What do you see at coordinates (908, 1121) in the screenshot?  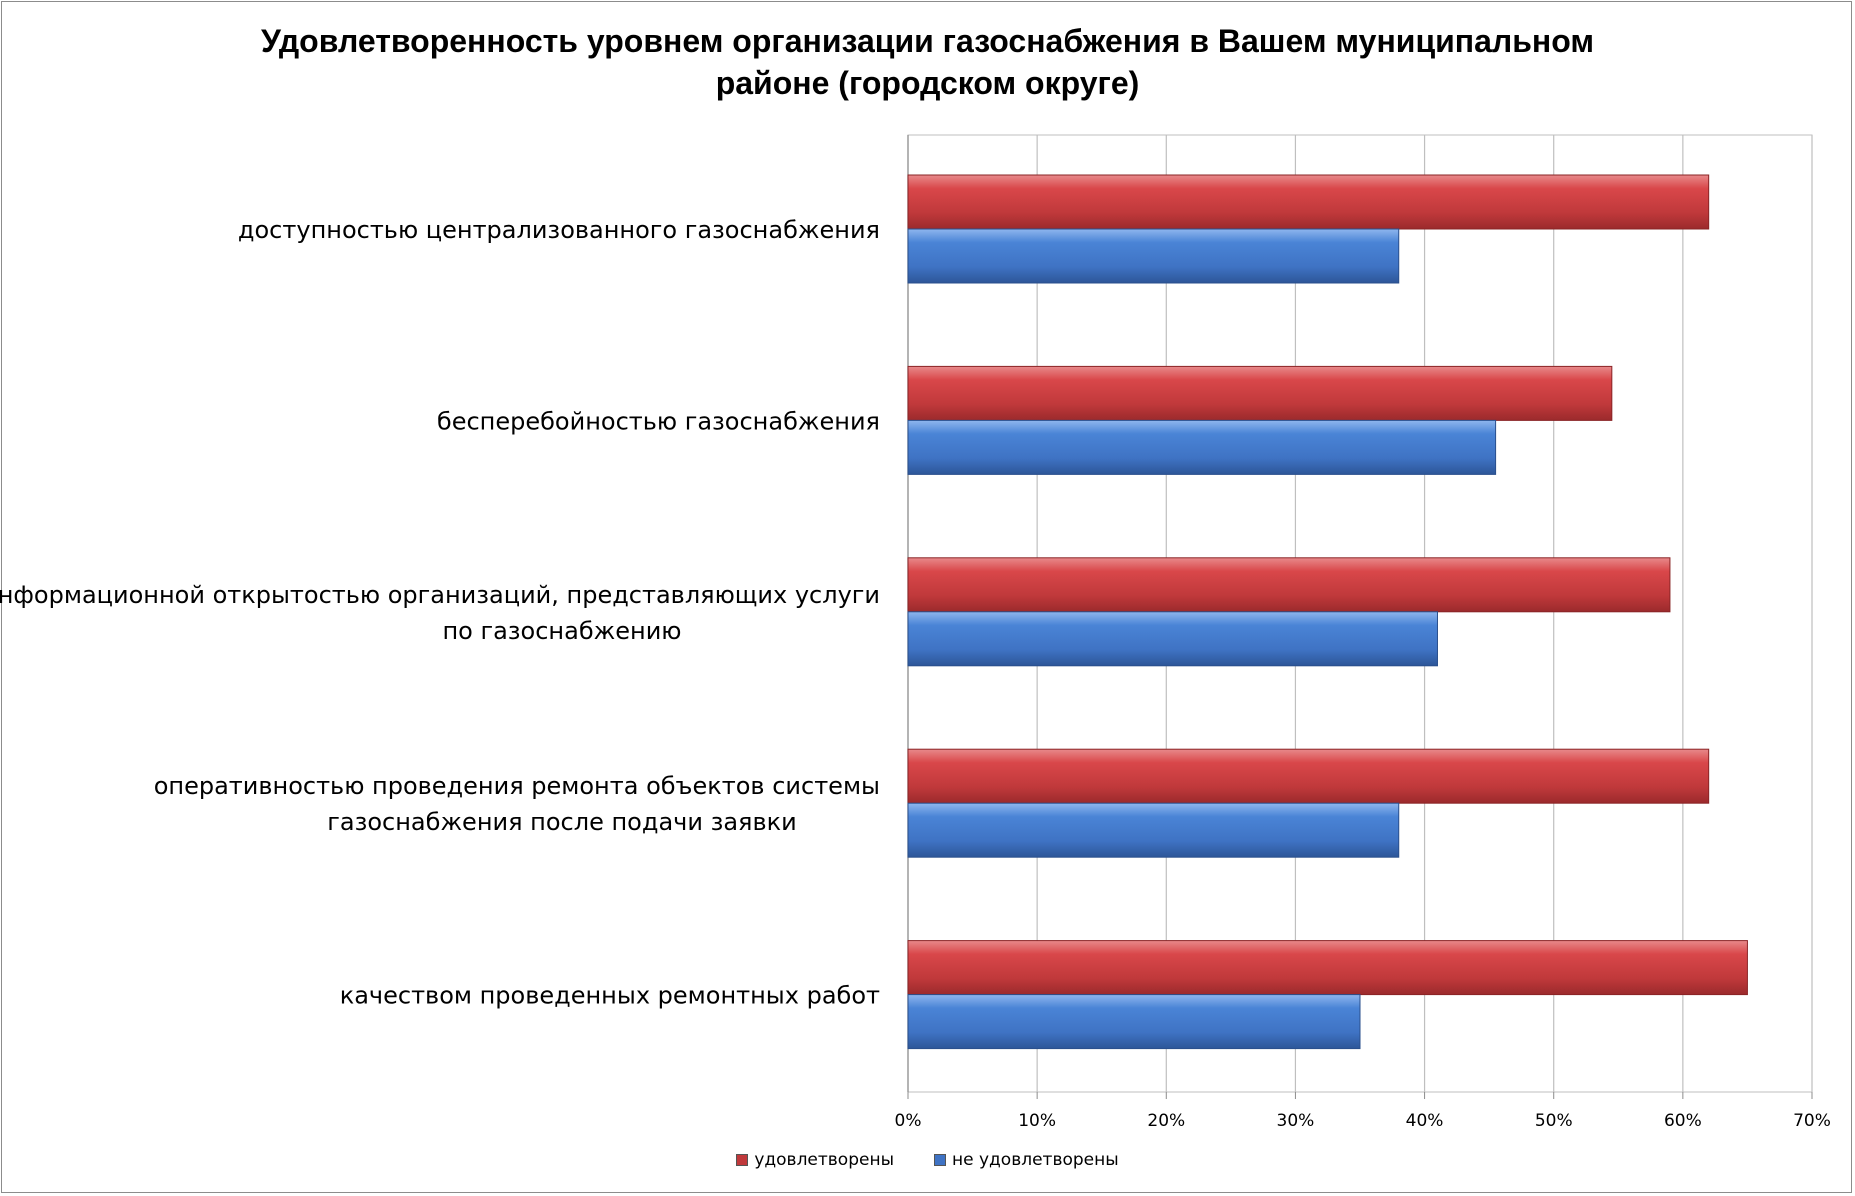 I see `x-tick-label: 0%` at bounding box center [908, 1121].